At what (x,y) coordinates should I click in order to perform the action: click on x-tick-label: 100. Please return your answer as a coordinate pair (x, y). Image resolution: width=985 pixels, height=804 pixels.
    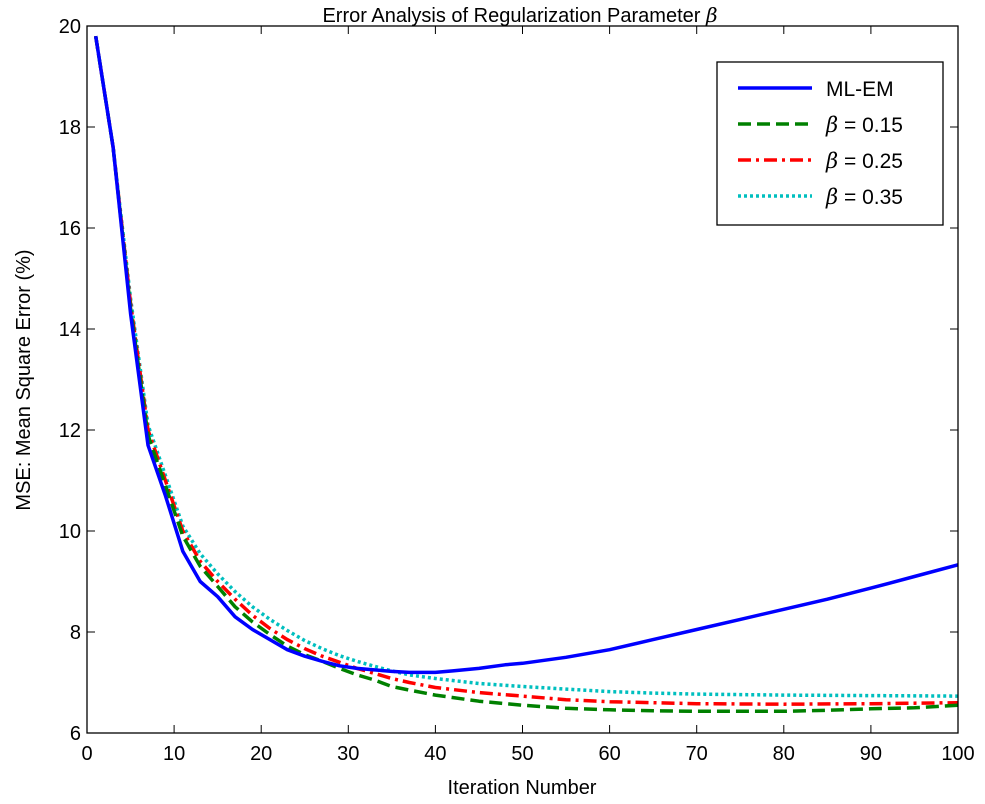
    Looking at the image, I should click on (957, 754).